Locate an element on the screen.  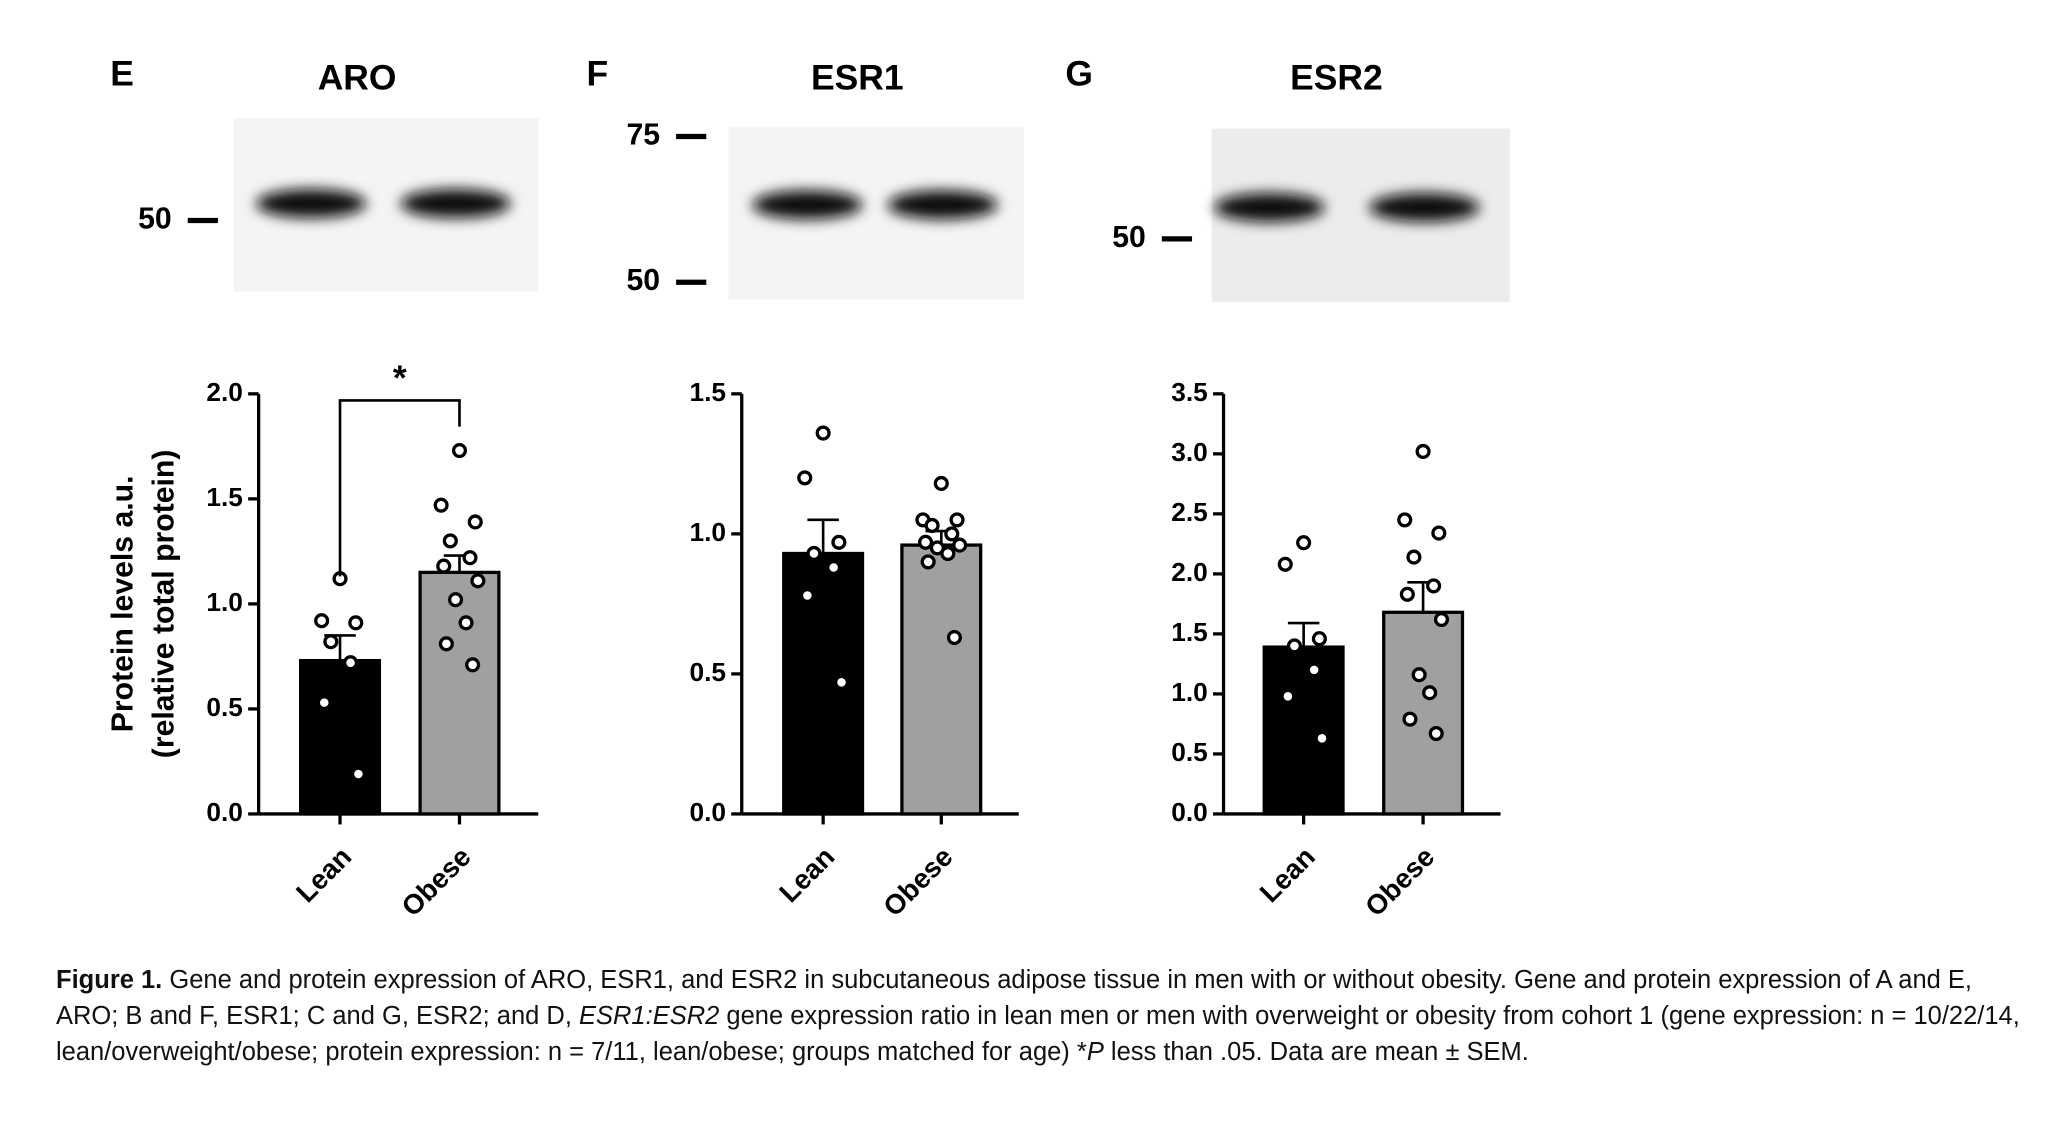
panel-title: ARO is located at coordinates (357, 77).